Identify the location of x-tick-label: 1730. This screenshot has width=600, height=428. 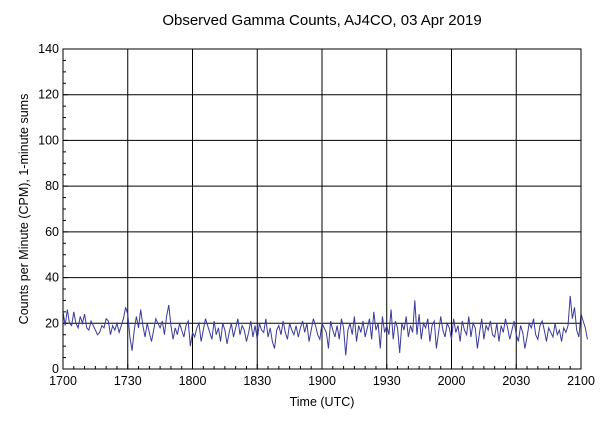
(128, 381).